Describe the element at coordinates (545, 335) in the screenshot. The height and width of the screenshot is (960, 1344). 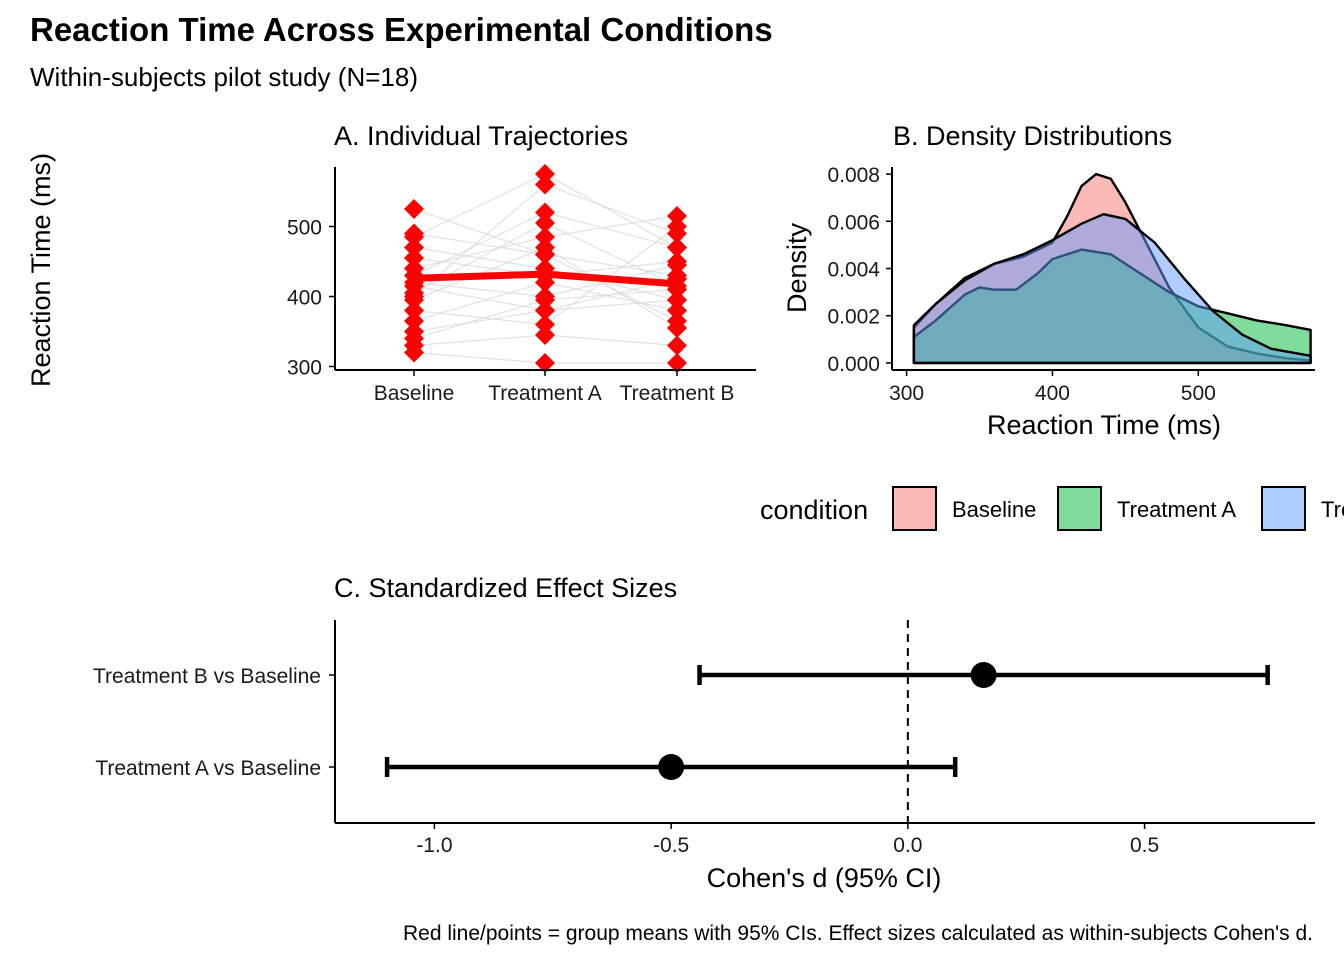
I see `subject-point-9-treatment-a` at that location.